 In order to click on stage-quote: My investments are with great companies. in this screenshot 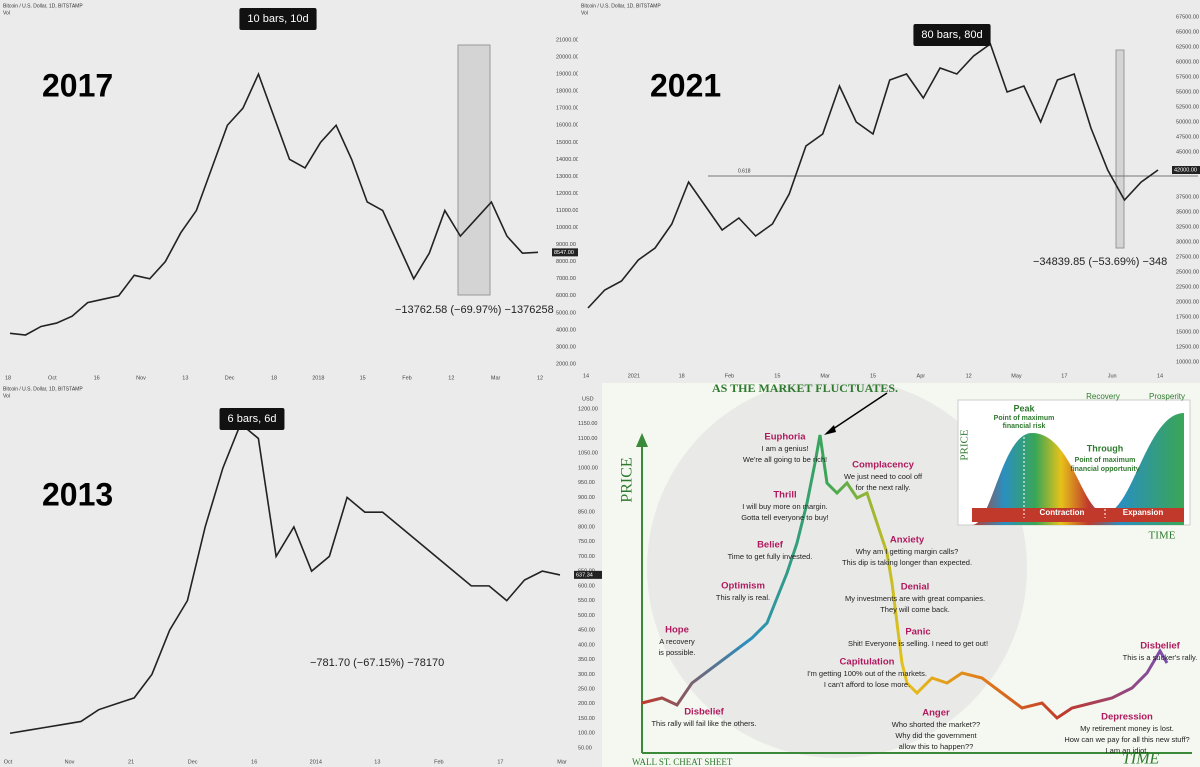, I will do `click(915, 598)`.